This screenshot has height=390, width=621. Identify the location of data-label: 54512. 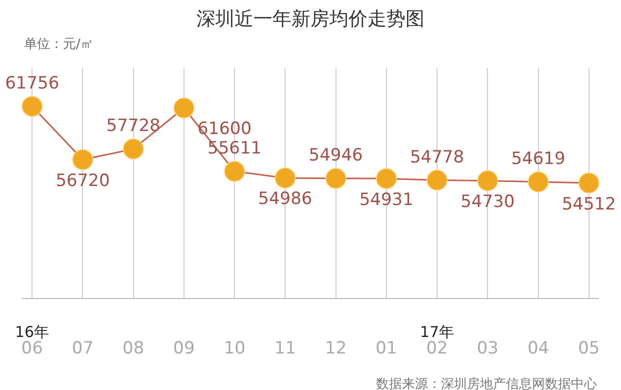
(589, 204).